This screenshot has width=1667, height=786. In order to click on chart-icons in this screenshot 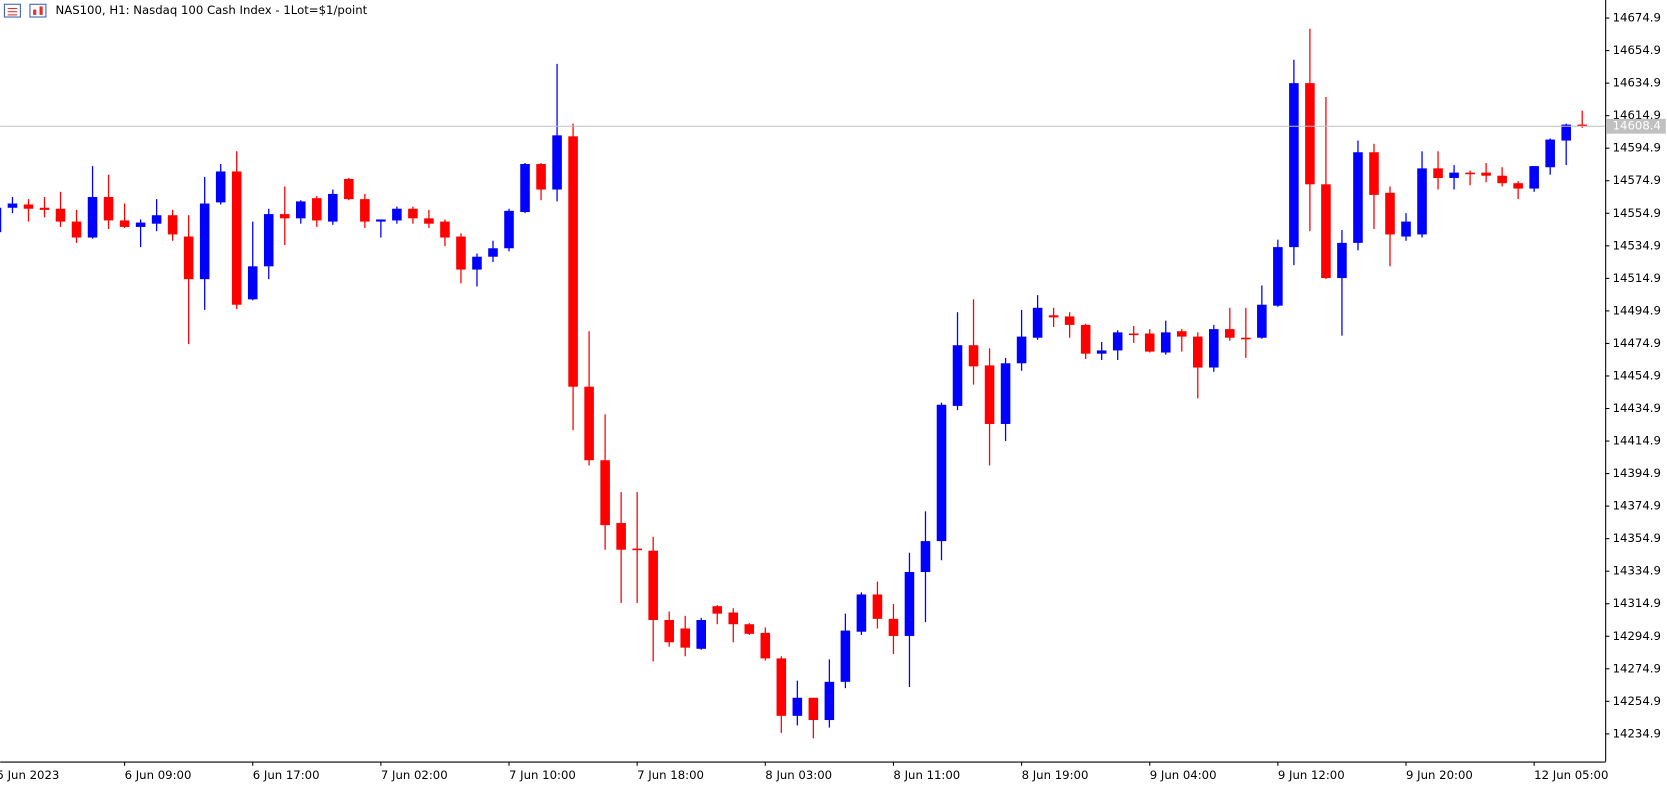, I will do `click(25, 10)`.